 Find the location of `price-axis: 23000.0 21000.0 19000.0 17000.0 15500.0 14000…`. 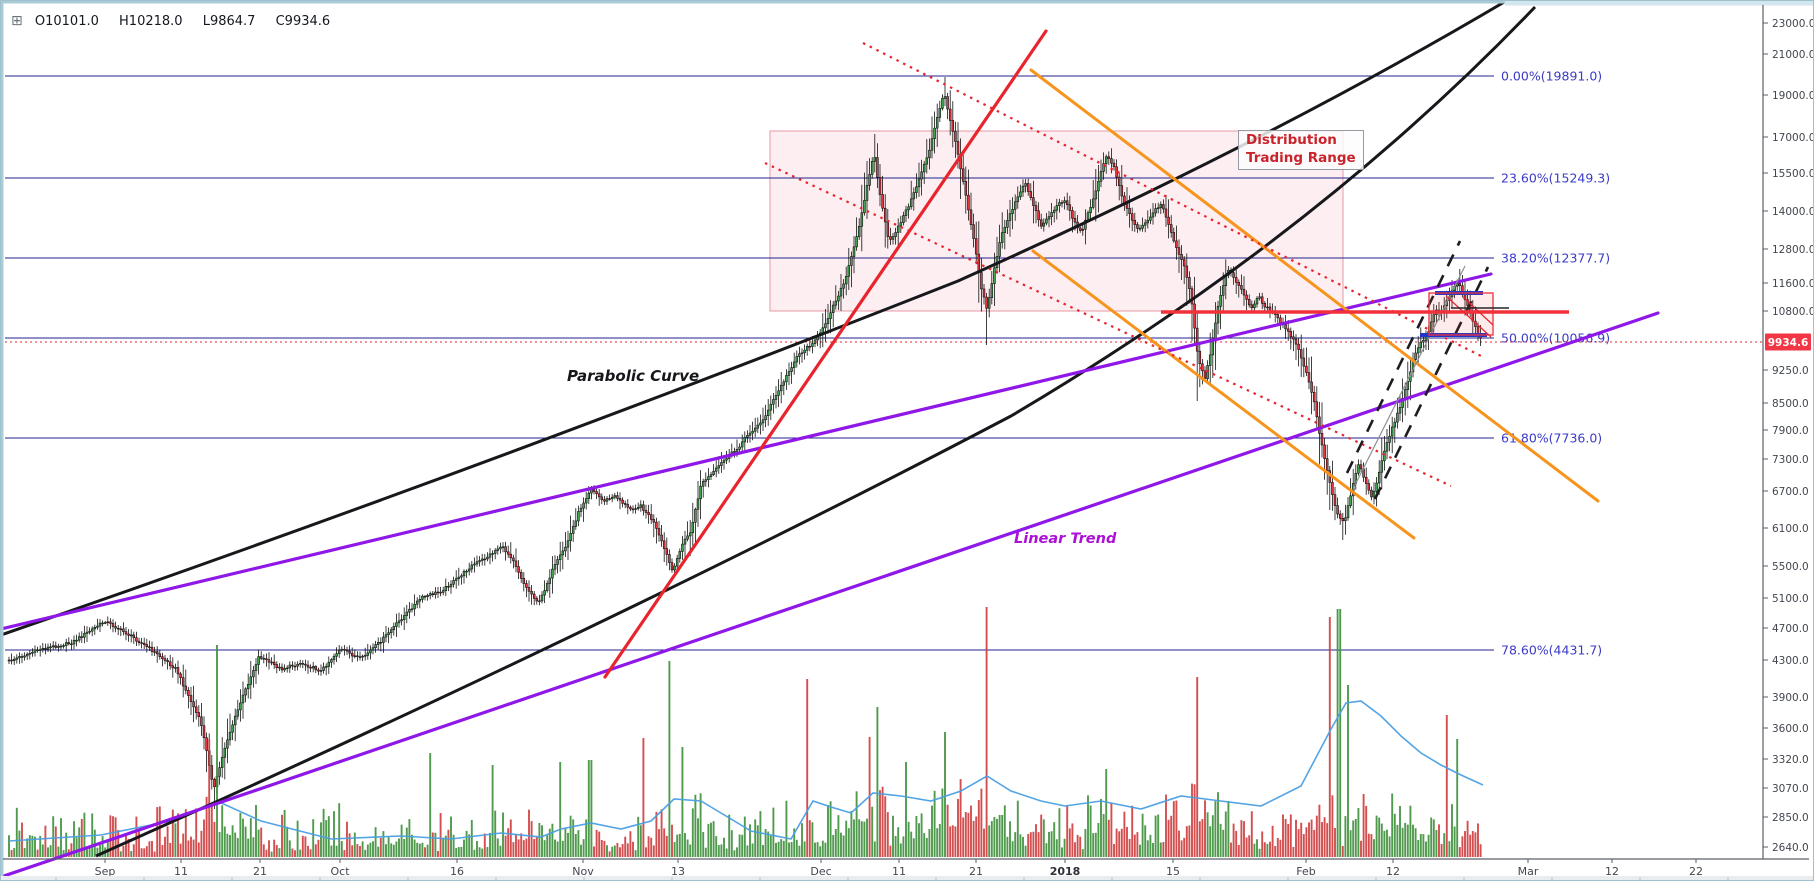

price-axis: 23000.0 21000.0 19000.0 17000.0 15500.0 14000… is located at coordinates (1788, 432).